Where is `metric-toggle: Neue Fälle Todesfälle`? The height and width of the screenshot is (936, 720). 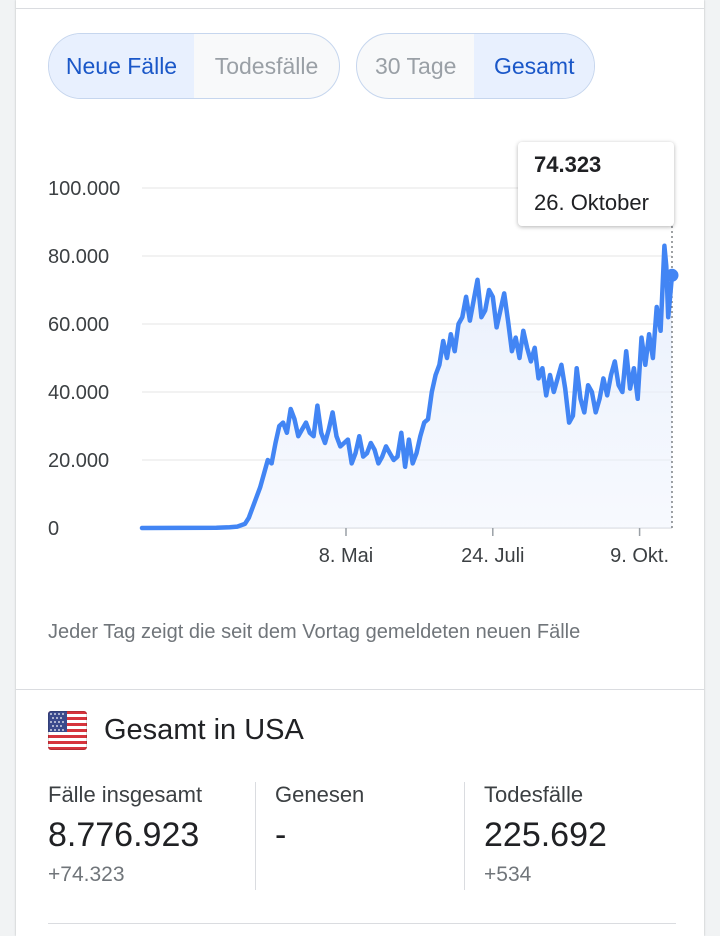
metric-toggle: Neue Fälle Todesfälle is located at coordinates (194, 66).